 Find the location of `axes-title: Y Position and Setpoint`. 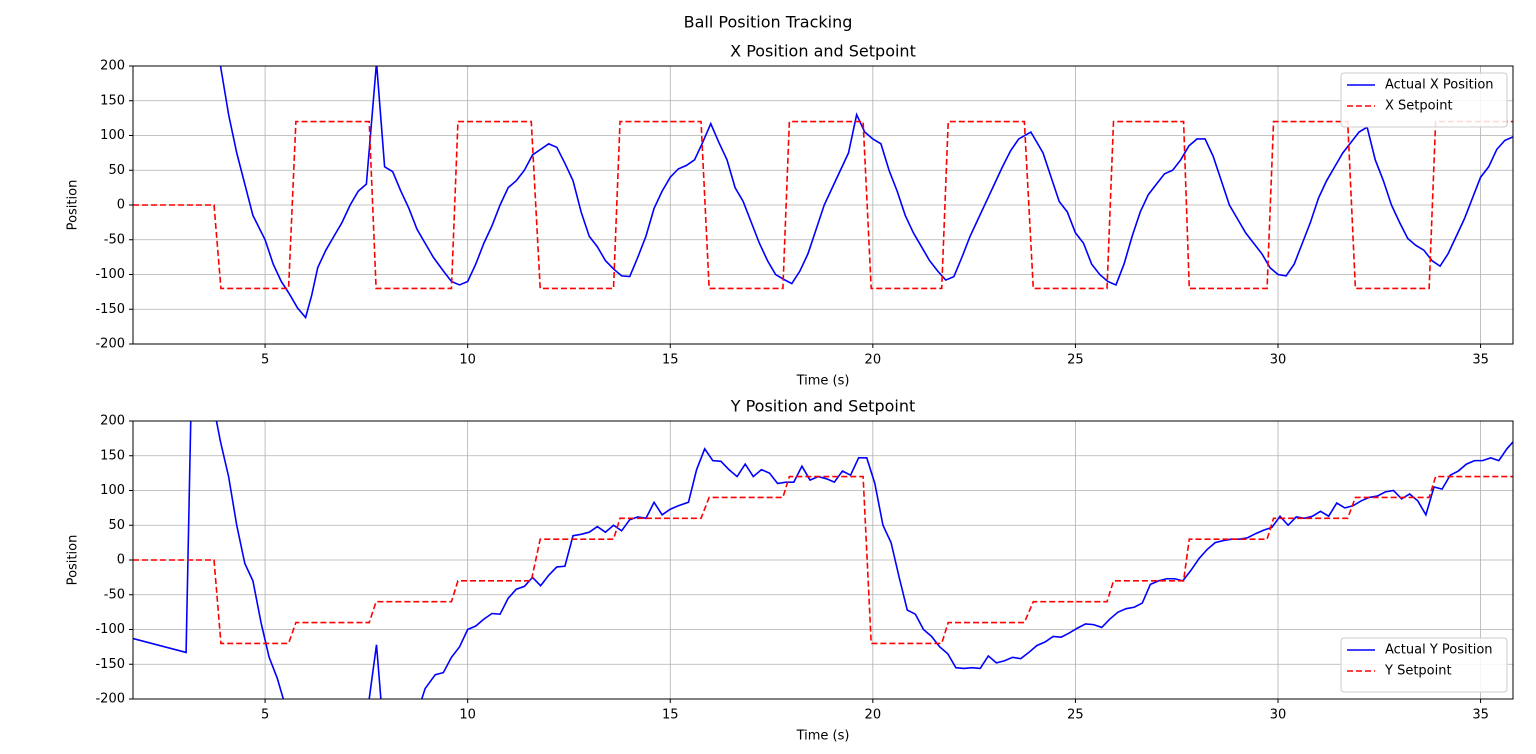

axes-title: Y Position and Setpoint is located at coordinates (823, 406).